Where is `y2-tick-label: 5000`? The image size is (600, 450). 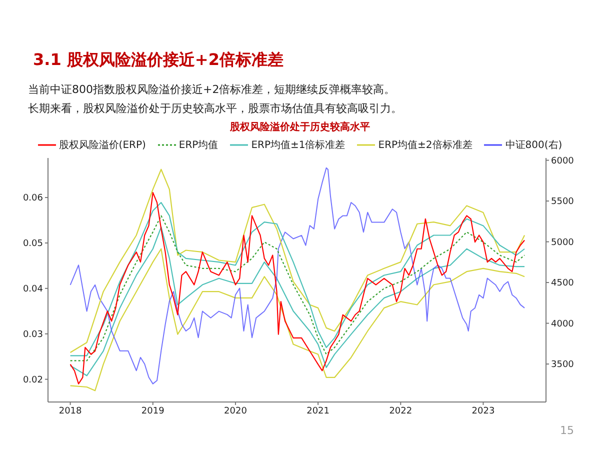
y2-tick-label: 5000 is located at coordinates (562, 243).